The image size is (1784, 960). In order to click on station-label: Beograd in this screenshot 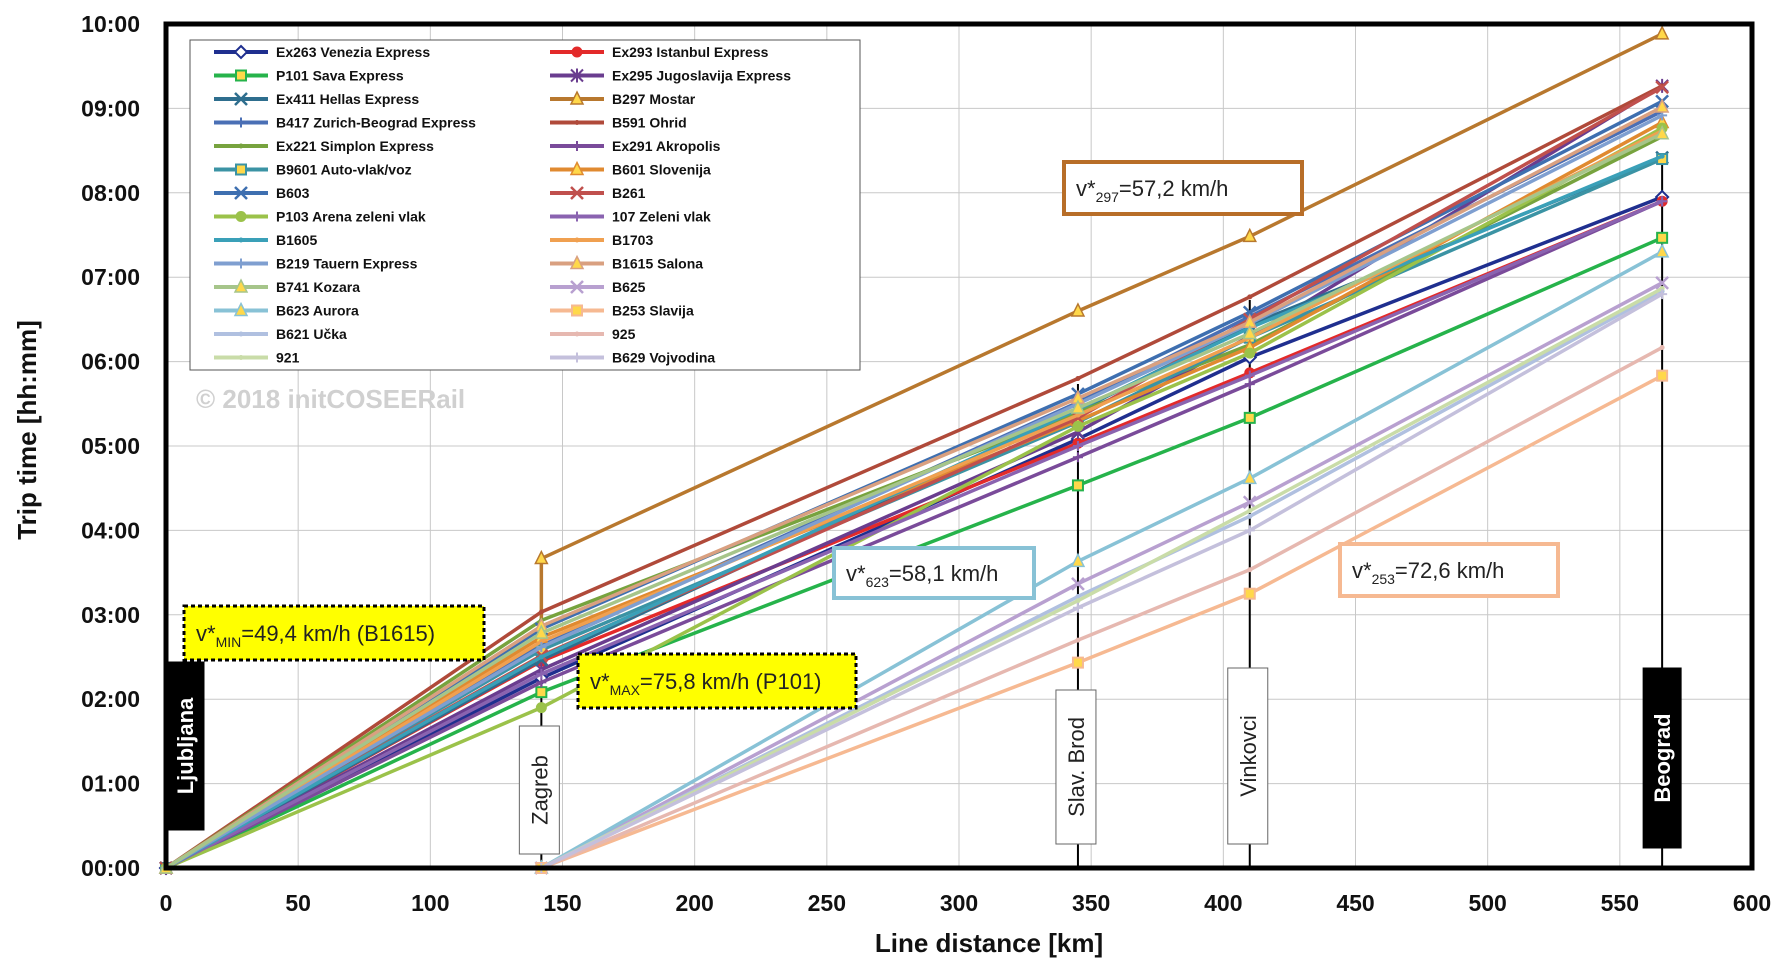, I will do `click(1662, 757)`.